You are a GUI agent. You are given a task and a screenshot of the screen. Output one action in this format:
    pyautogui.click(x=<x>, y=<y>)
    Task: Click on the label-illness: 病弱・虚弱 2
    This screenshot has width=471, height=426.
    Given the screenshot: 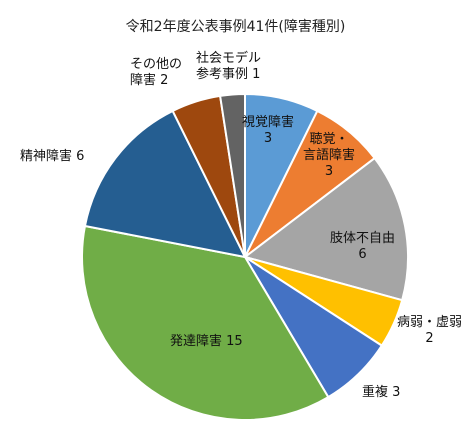 What is the action you would take?
    pyautogui.click(x=429, y=331)
    